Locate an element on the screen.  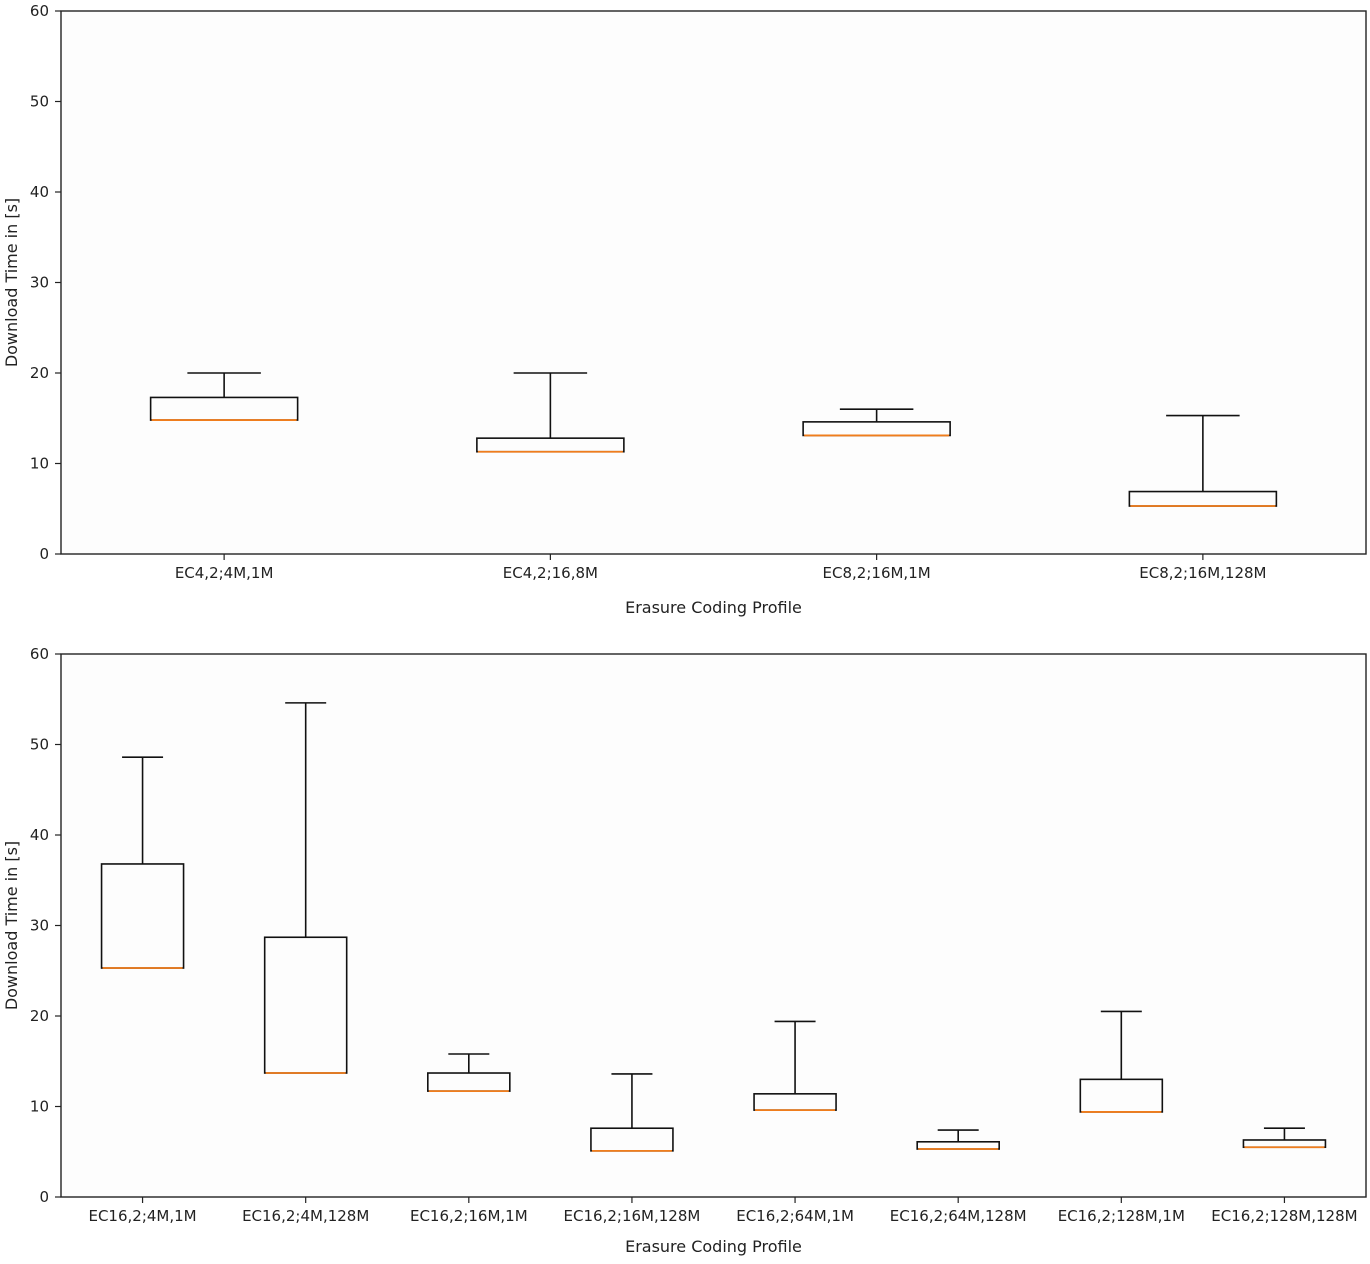
x-tick-label: EC8,2;16M,128M is located at coordinates (1202, 573).